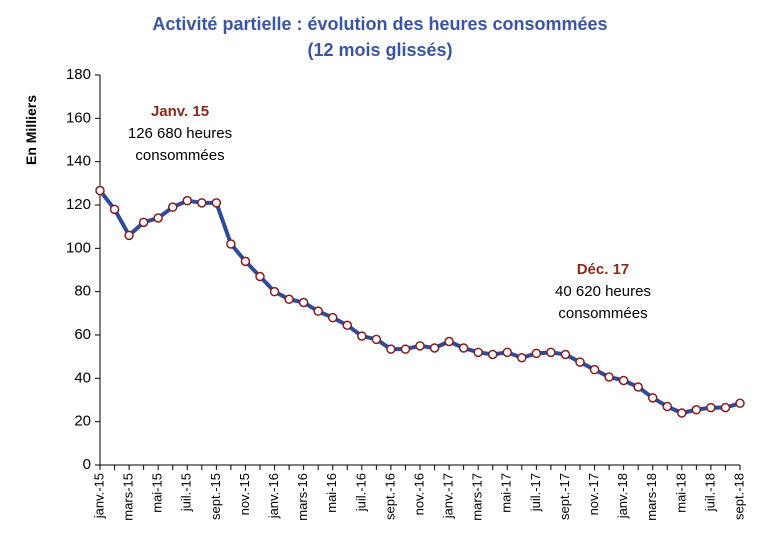  Describe the element at coordinates (98, 496) in the screenshot. I see `x-tick-label: janv.-15` at that location.